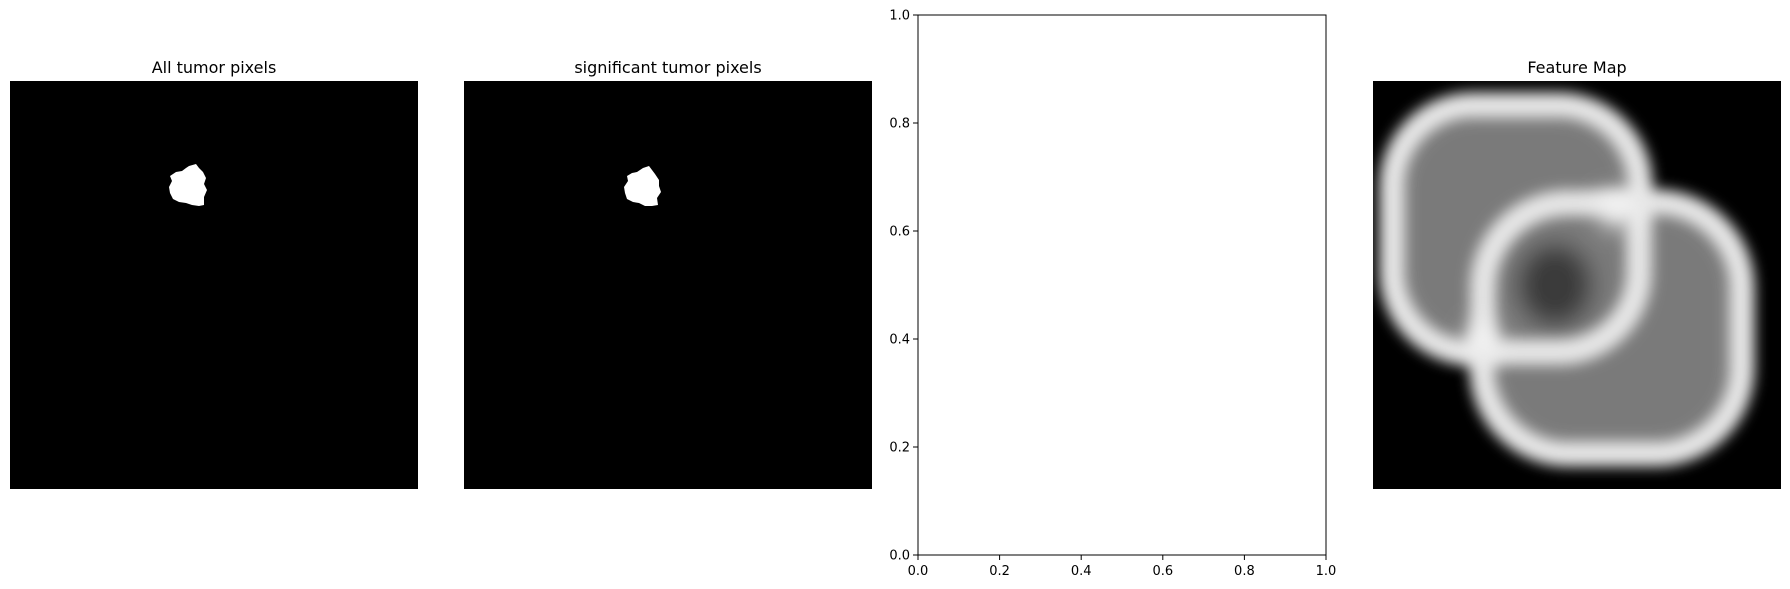  I want to click on y-tick-label: 0.0, so click(899, 556).